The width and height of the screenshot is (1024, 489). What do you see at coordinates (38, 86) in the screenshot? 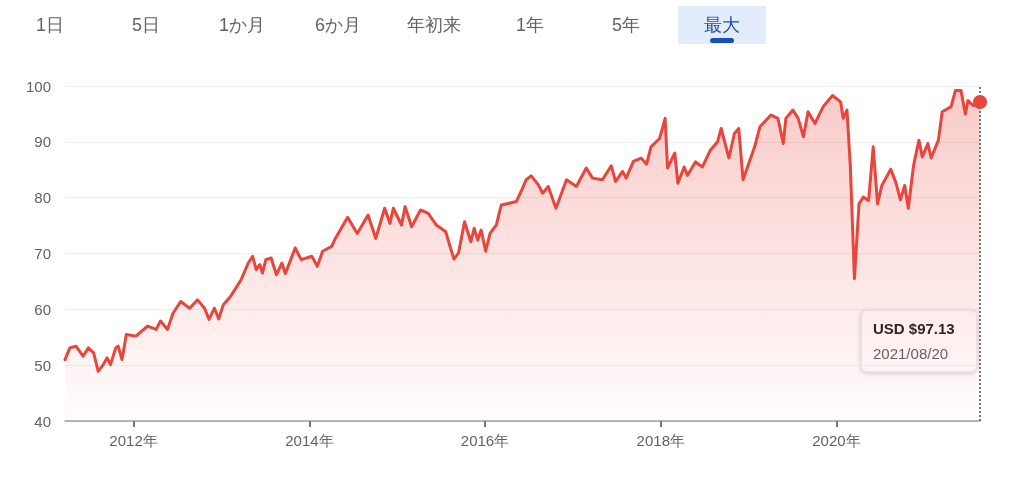
I see `y-tick-label: 100` at bounding box center [38, 86].